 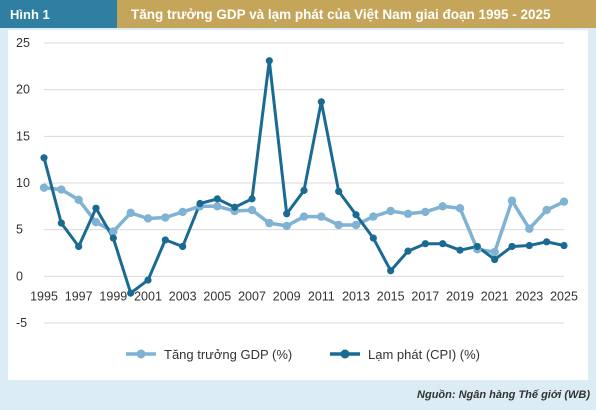 What do you see at coordinates (460, 296) in the screenshot?
I see `x-tick-label: 2019` at bounding box center [460, 296].